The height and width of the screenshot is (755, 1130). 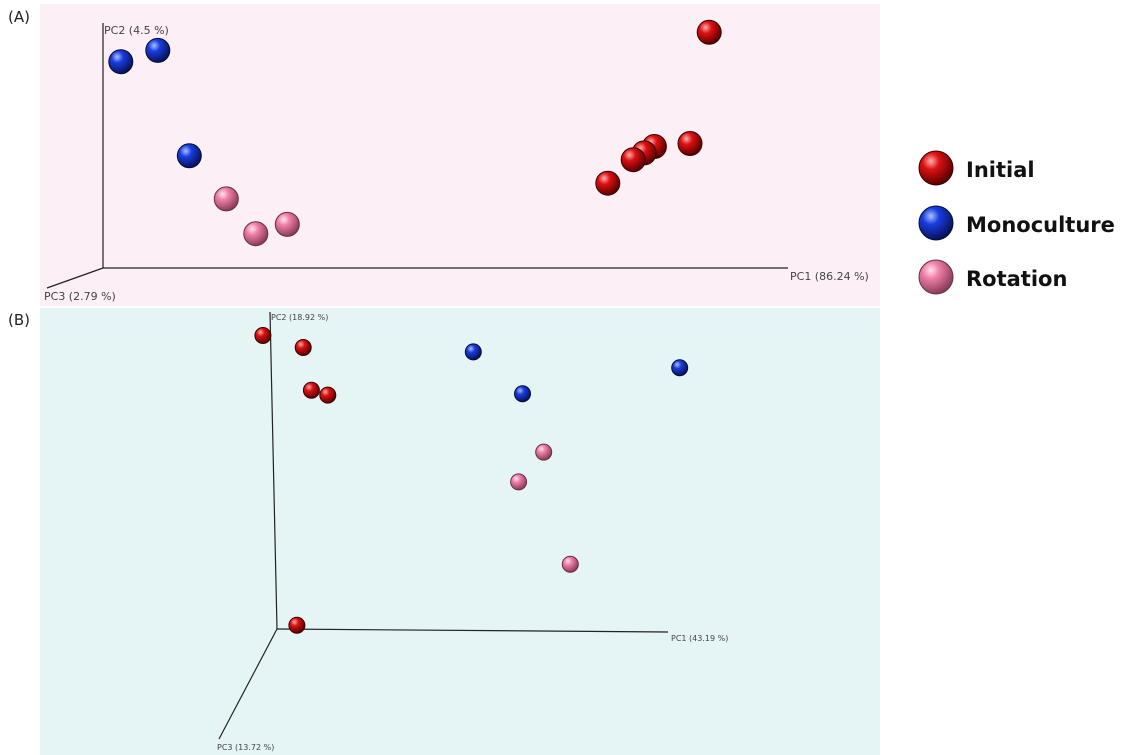 What do you see at coordinates (245, 747) in the screenshot?
I see `panel-b-pc3-label: PC3 (13.72 %)` at bounding box center [245, 747].